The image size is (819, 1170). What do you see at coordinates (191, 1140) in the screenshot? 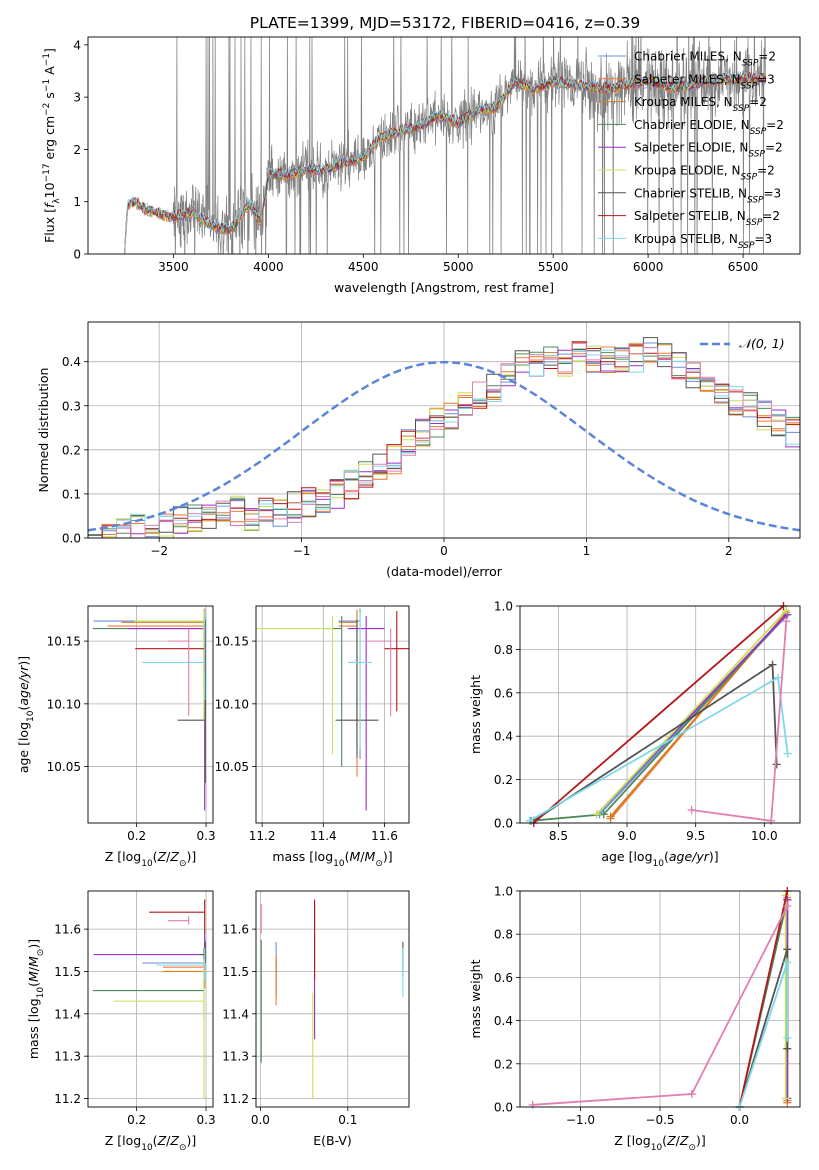
I see `label-part: )]` at bounding box center [191, 1140].